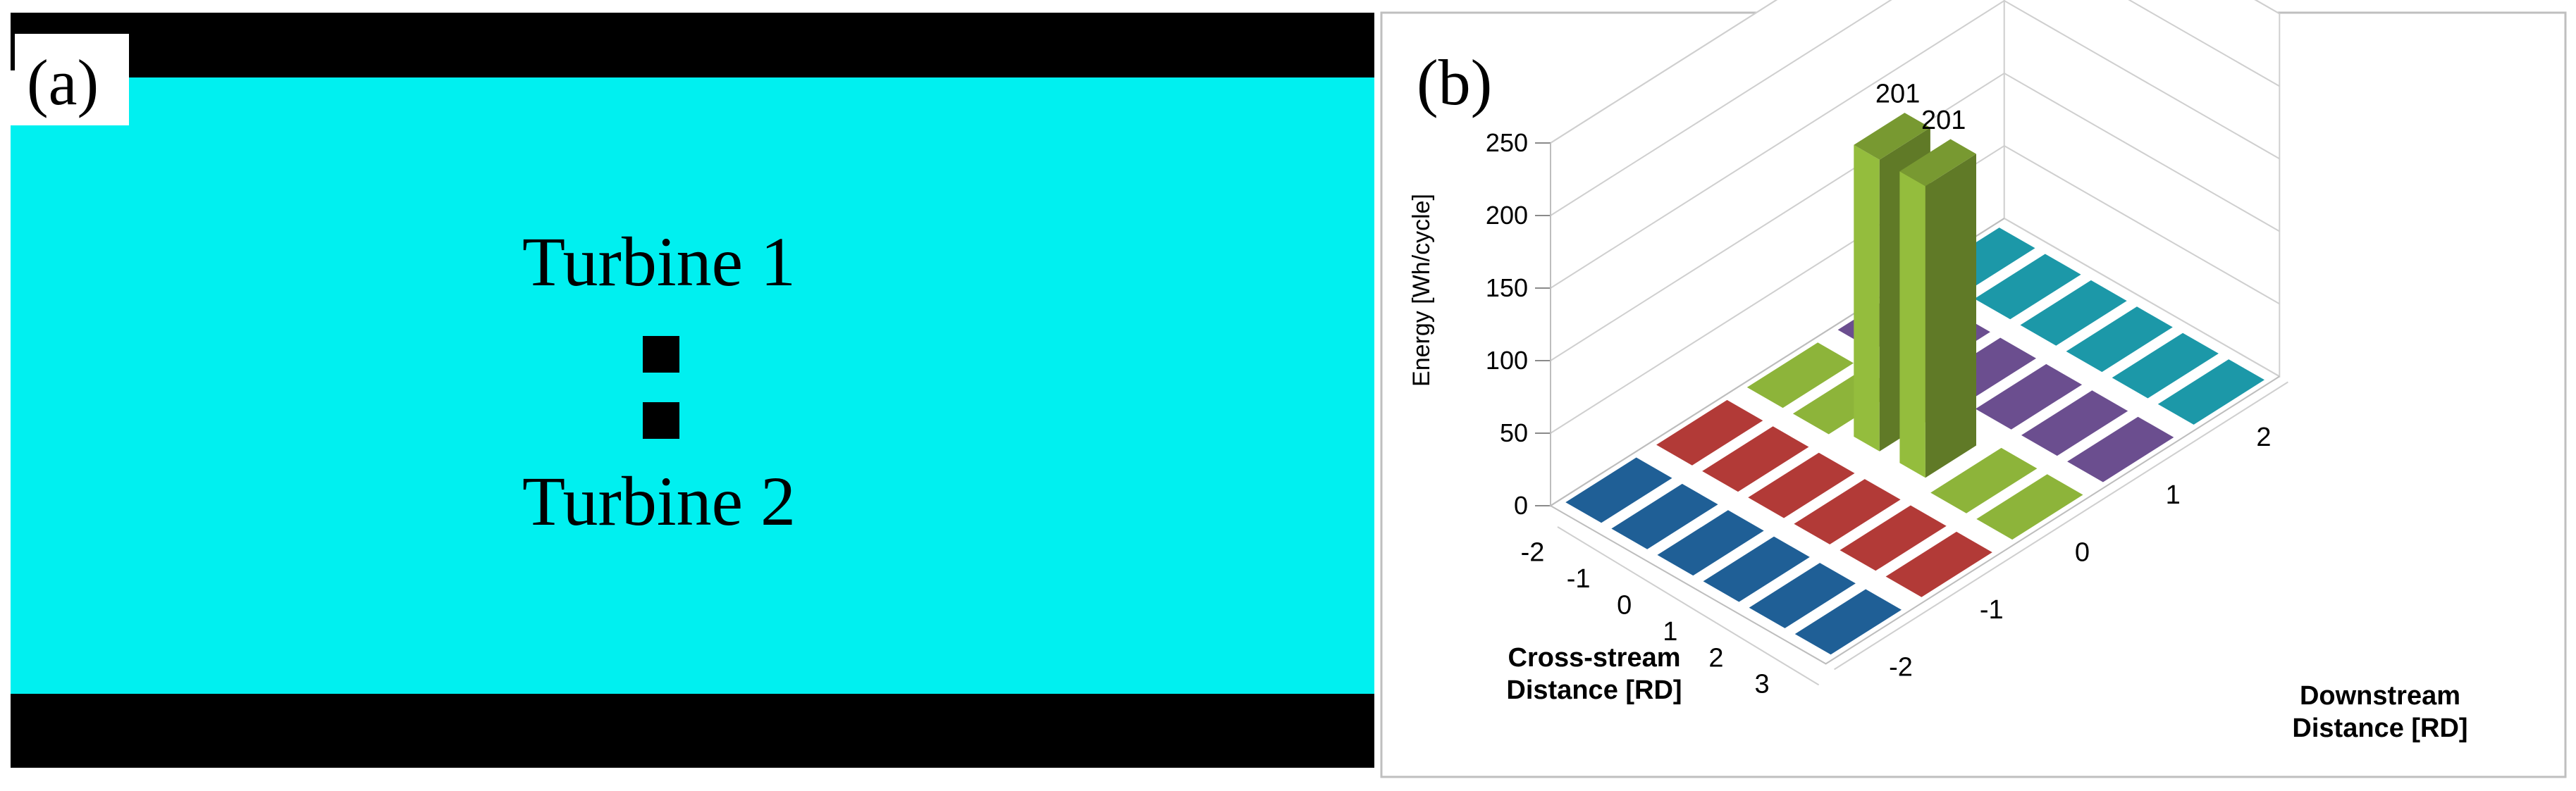 Image resolution: width=2576 pixels, height=791 pixels. I want to click on downstream-tick-label: -2, so click(1901, 668).